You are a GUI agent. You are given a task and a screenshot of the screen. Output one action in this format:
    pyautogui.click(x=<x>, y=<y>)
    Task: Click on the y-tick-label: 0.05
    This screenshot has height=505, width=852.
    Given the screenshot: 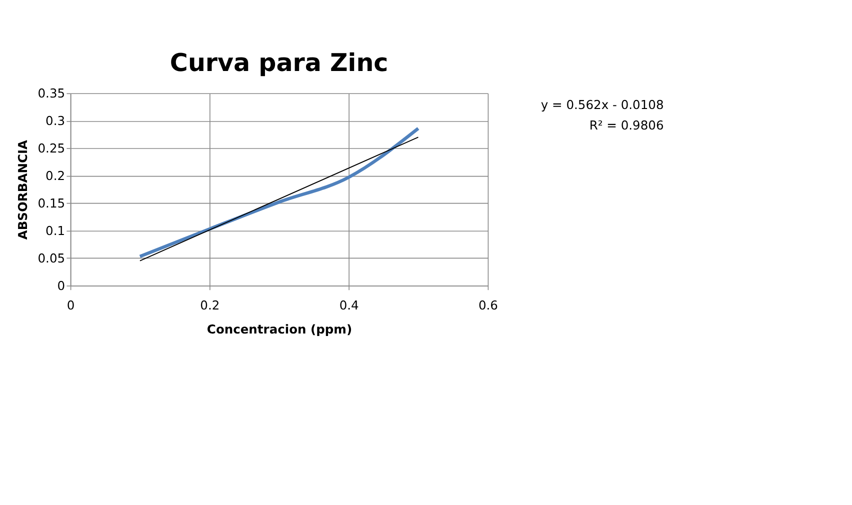 What is the action you would take?
    pyautogui.click(x=52, y=259)
    